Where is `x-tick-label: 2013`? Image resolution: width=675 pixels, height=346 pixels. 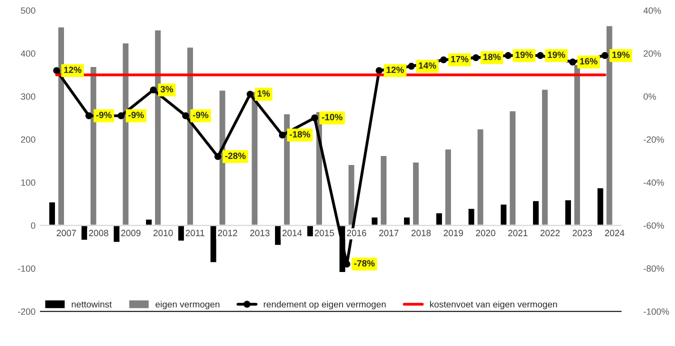 x-tick-label: 2013 is located at coordinates (260, 233).